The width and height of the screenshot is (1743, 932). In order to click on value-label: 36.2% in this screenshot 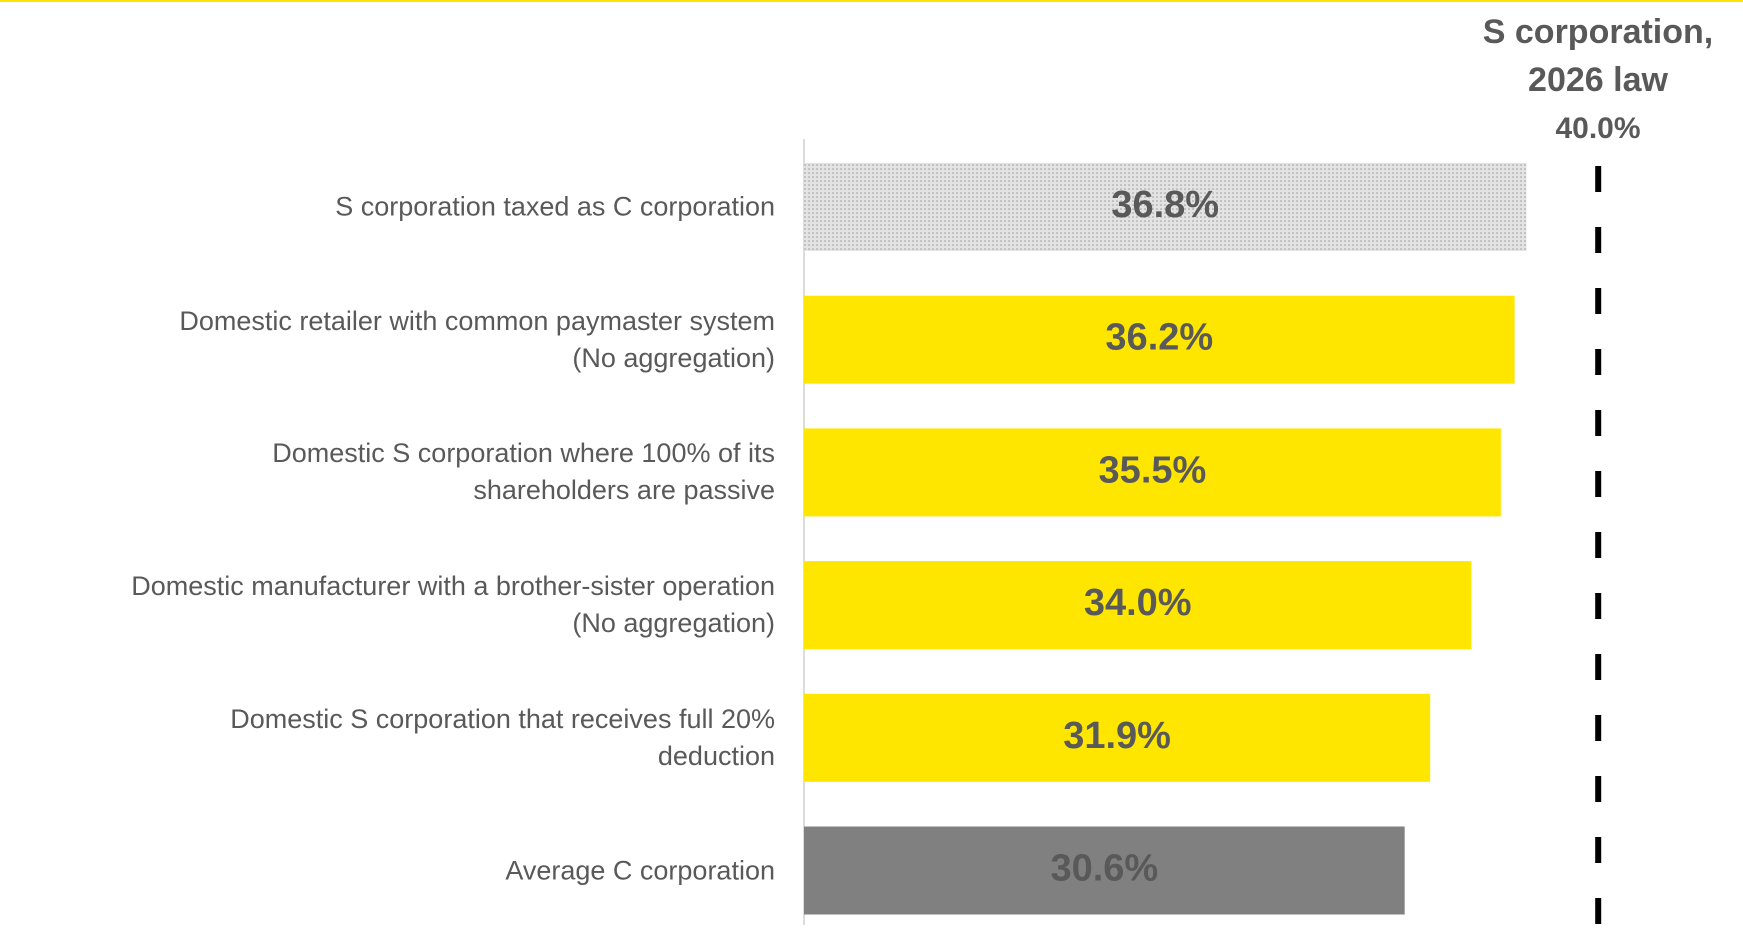, I will do `click(1159, 338)`.